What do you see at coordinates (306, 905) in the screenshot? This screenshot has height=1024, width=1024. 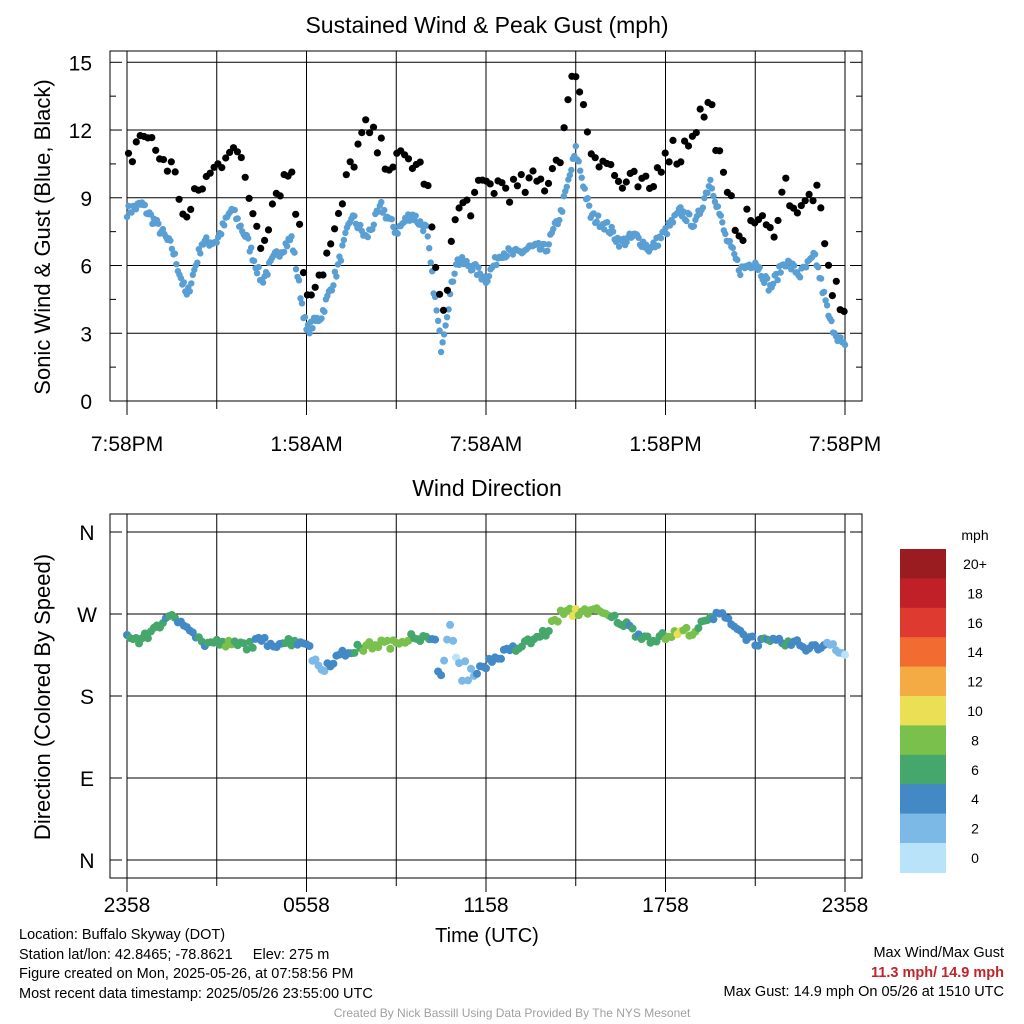 I see `direction-xtick-label: 0558` at bounding box center [306, 905].